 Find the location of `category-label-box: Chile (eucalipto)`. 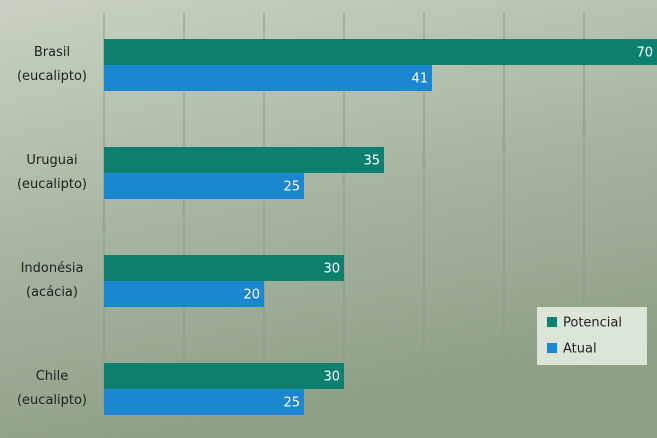

category-label-box: Chile (eucalipto) is located at coordinates (52, 388).